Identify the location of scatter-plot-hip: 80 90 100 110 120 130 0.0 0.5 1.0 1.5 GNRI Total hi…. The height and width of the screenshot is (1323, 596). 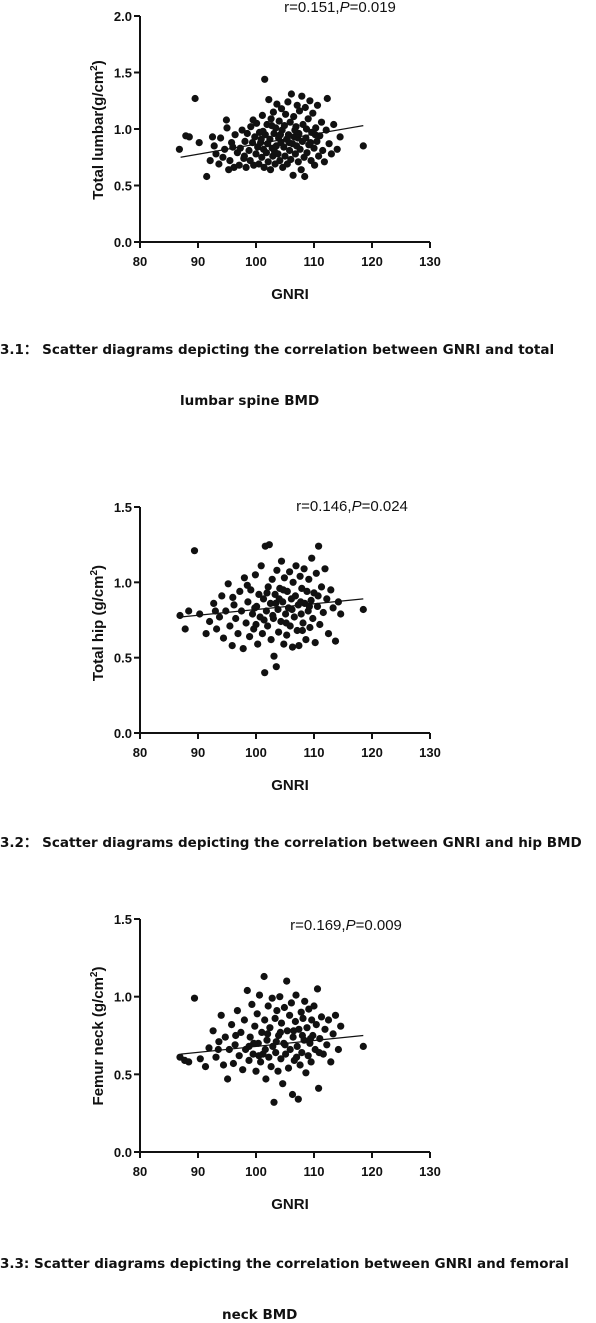
(265, 646).